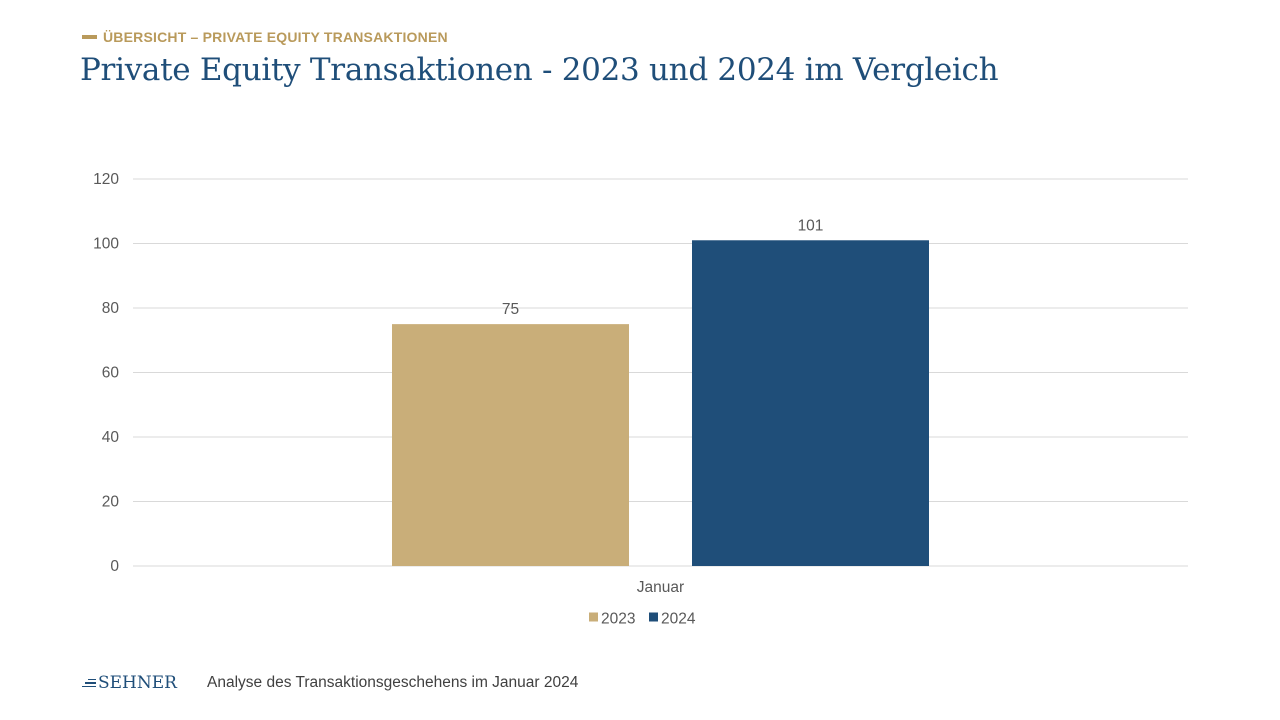  I want to click on legend-swatch-2024, so click(653, 617).